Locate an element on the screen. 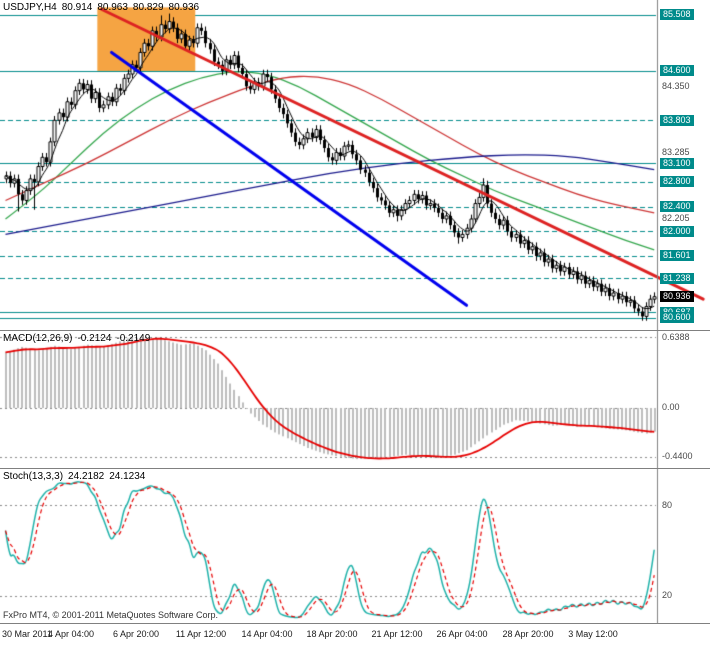  chart-title: USDJPY,H4 80.914 80.963 80.829 80.936 is located at coordinates (103, 7).